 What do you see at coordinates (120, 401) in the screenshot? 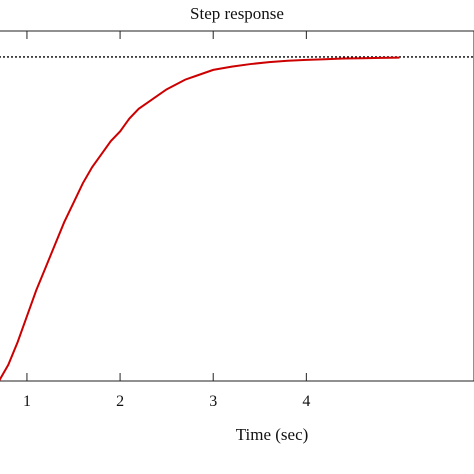
I see `x-tick-label: 2` at bounding box center [120, 401].